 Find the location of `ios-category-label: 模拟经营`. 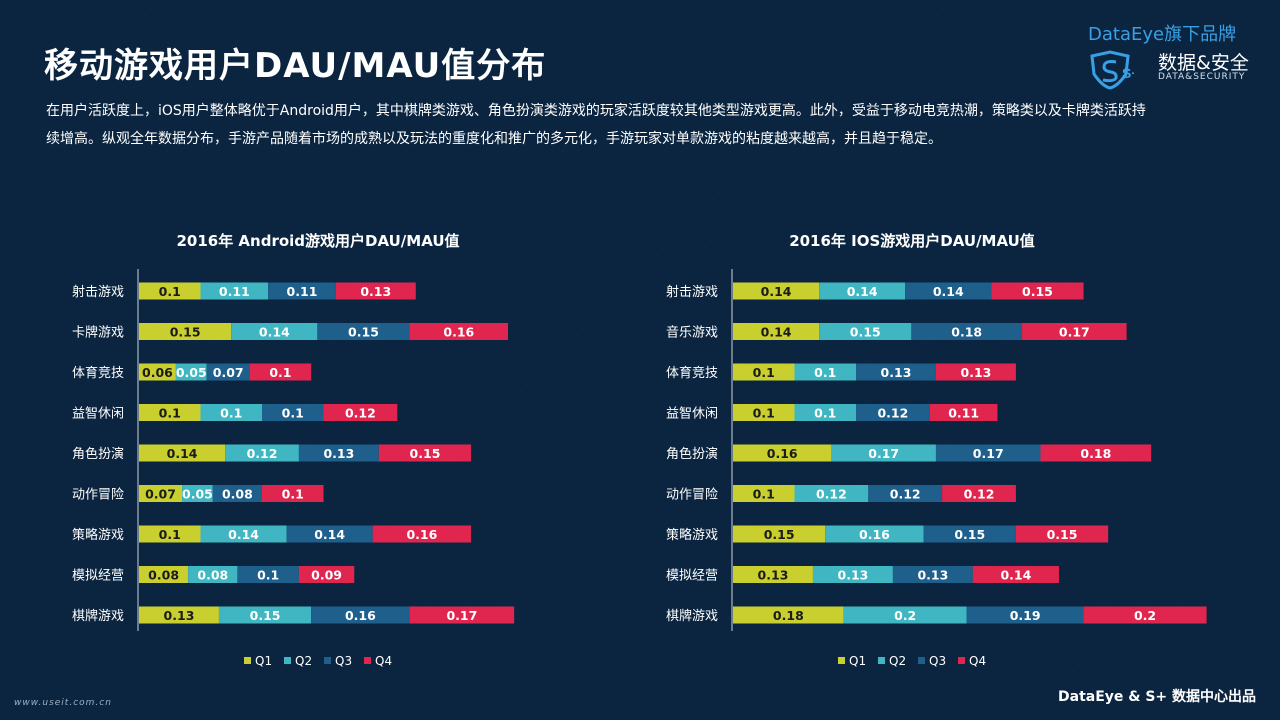

ios-category-label: 模拟经营 is located at coordinates (692, 576).